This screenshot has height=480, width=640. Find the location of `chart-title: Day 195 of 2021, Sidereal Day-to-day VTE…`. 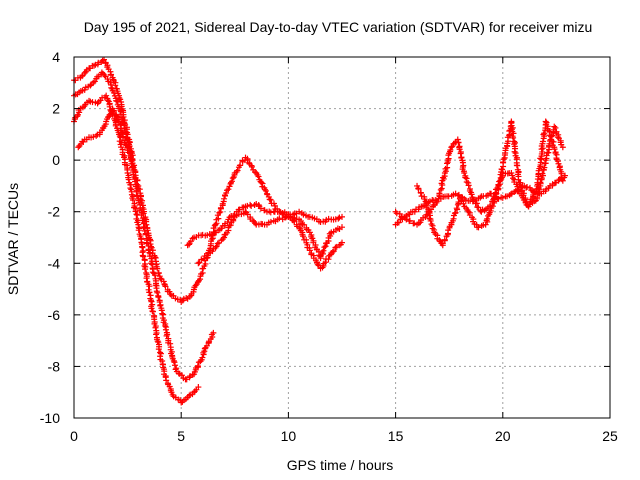

chart-title: Day 195 of 2021, Sidereal Day-to-day VTE… is located at coordinates (338, 27).